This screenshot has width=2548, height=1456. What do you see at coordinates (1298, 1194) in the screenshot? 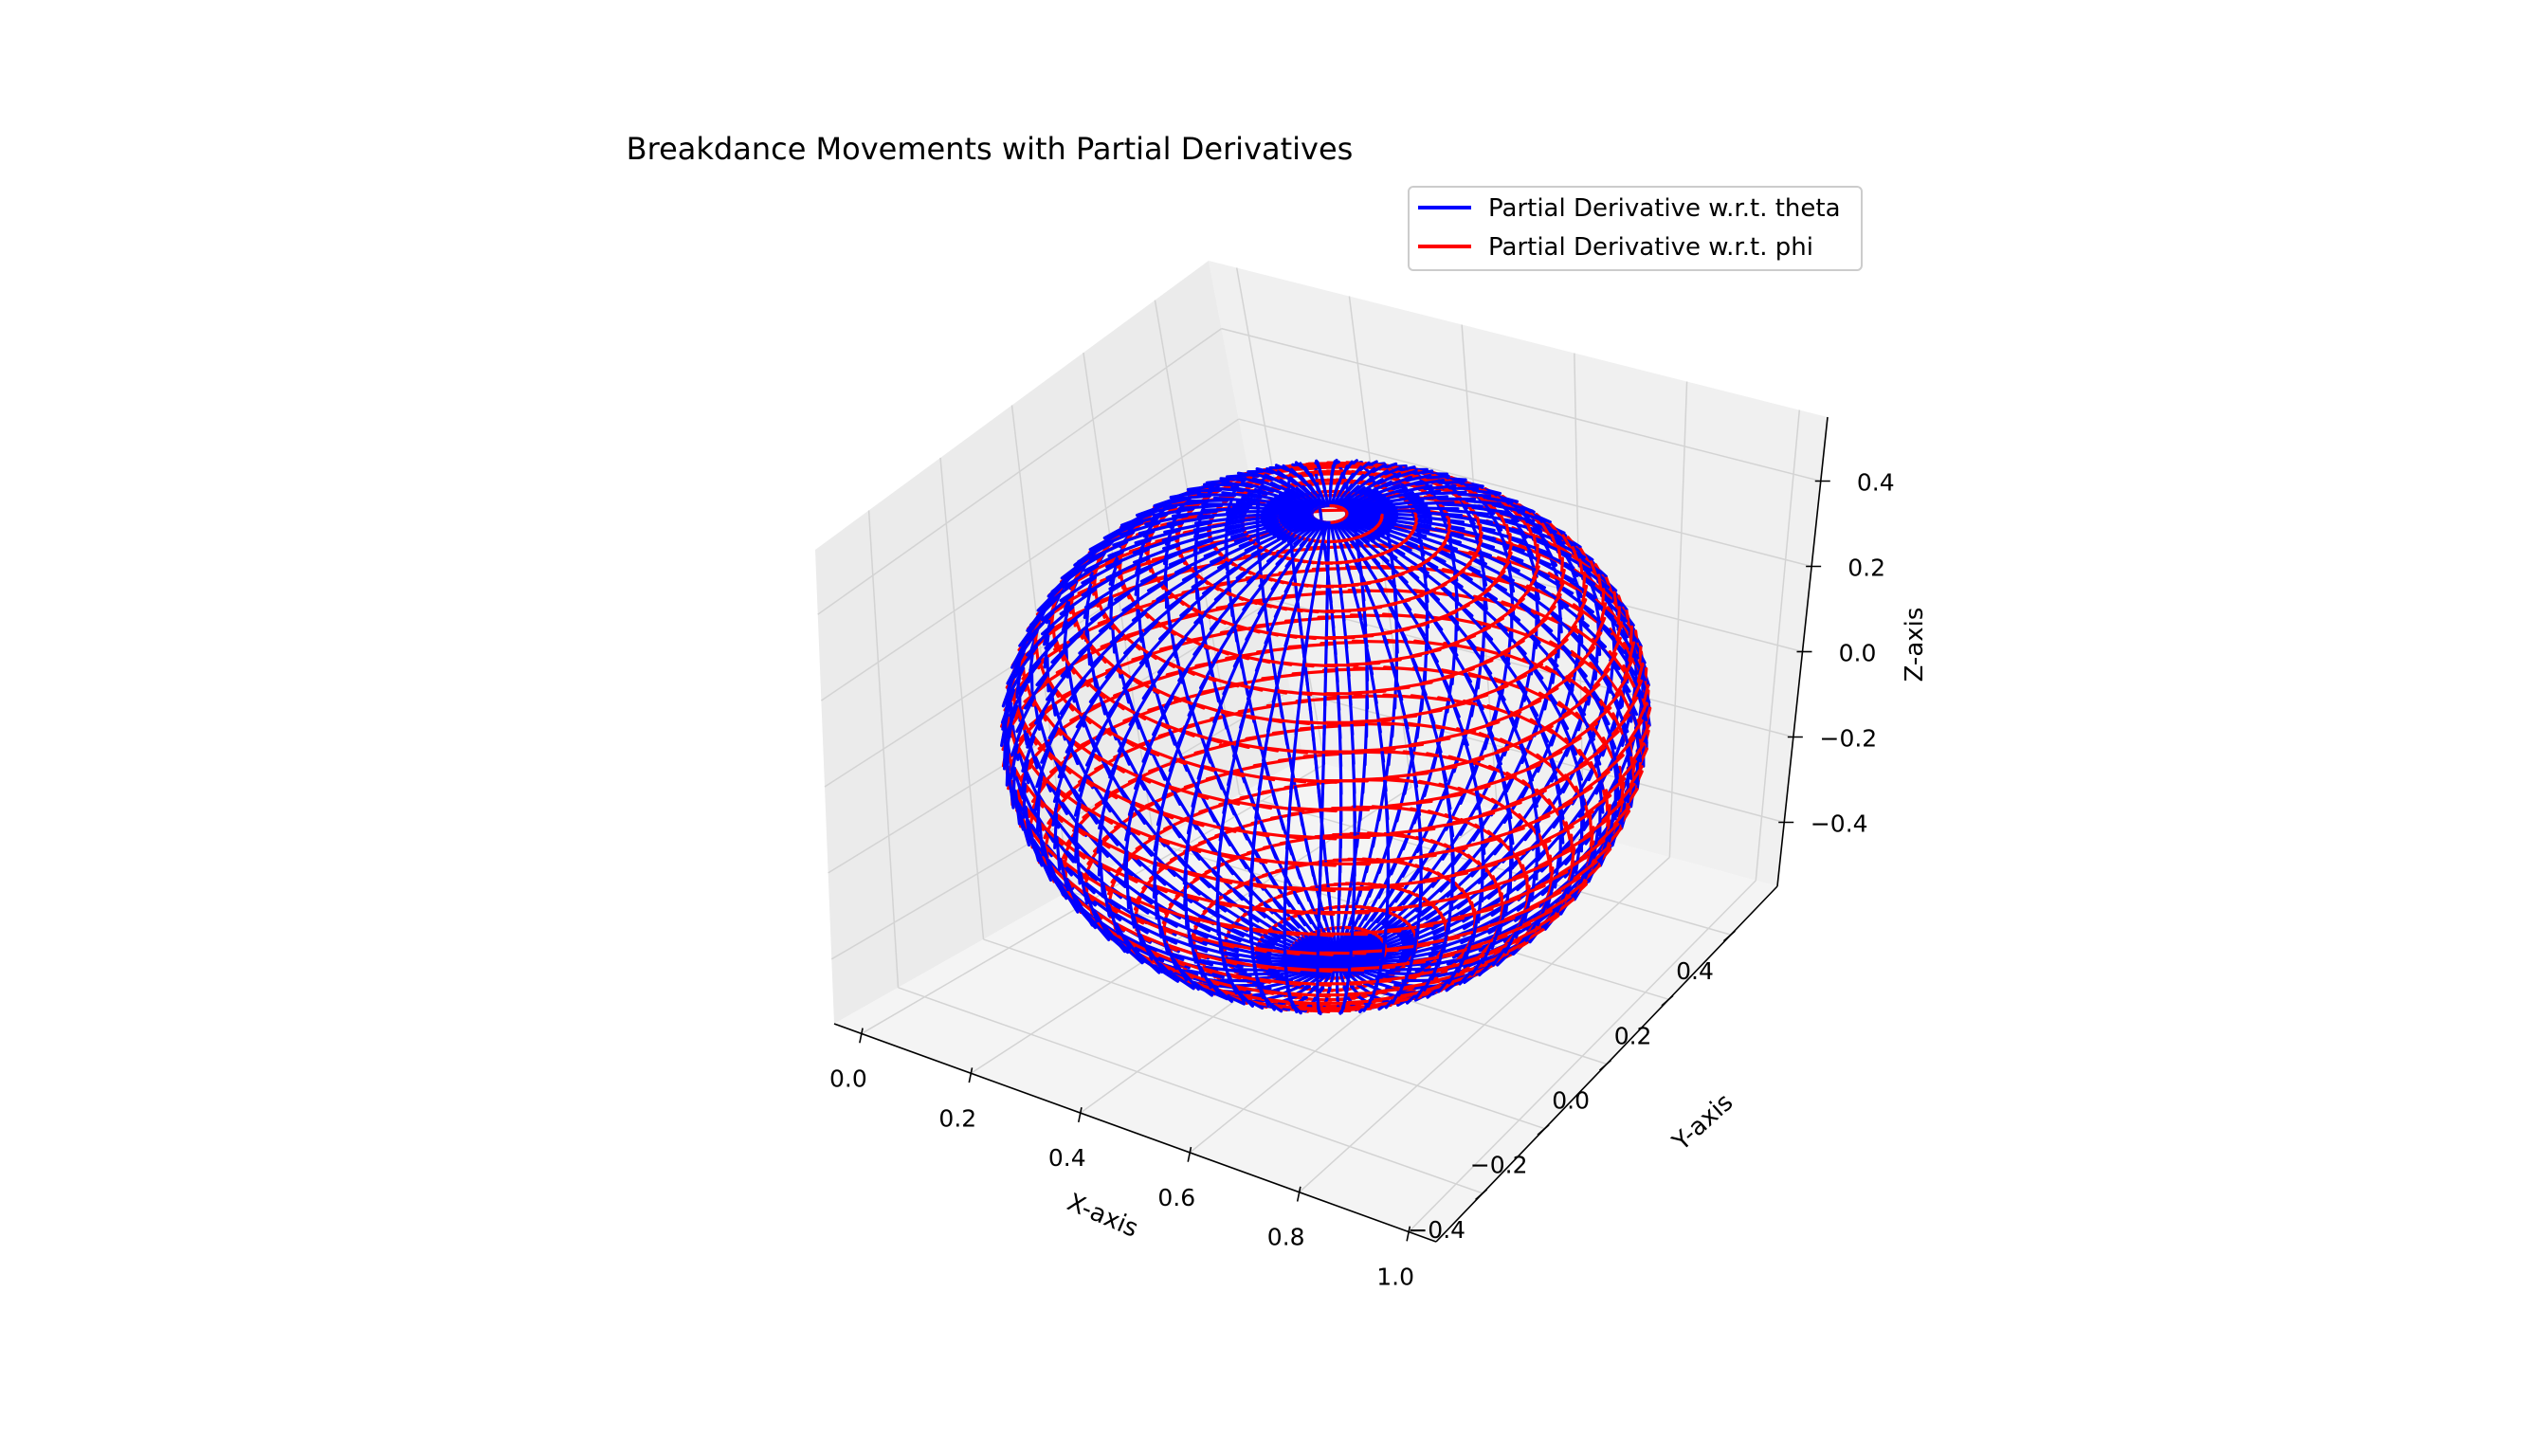
I see `x-tick-4-tick` at bounding box center [1298, 1194].